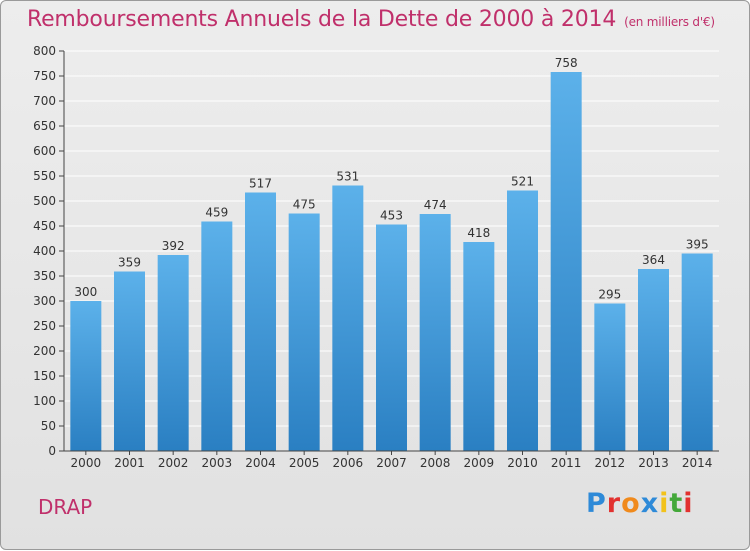  Describe the element at coordinates (86, 463) in the screenshot. I see `x-tick-label: 2000` at that location.